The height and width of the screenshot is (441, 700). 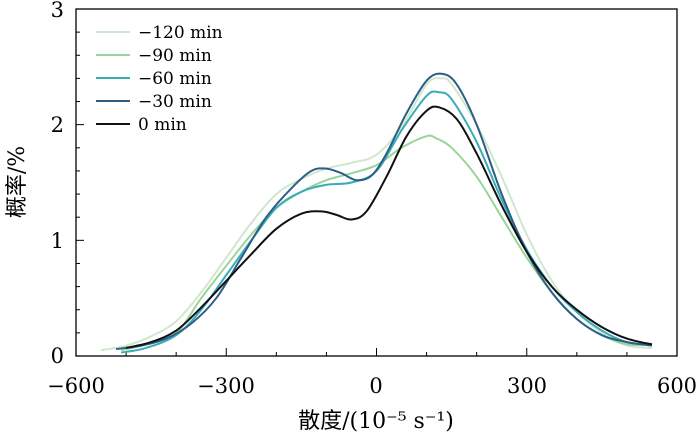 I want to click on x-tick-label: −300, so click(x=226, y=386).